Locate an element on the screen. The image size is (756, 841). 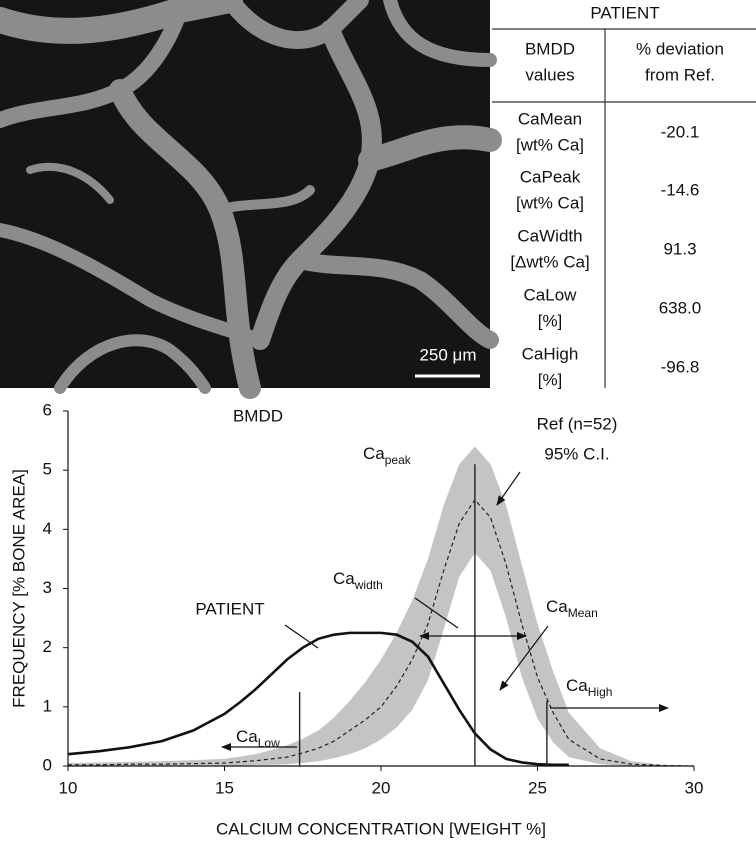
x-tick-label: 30 is located at coordinates (694, 787).